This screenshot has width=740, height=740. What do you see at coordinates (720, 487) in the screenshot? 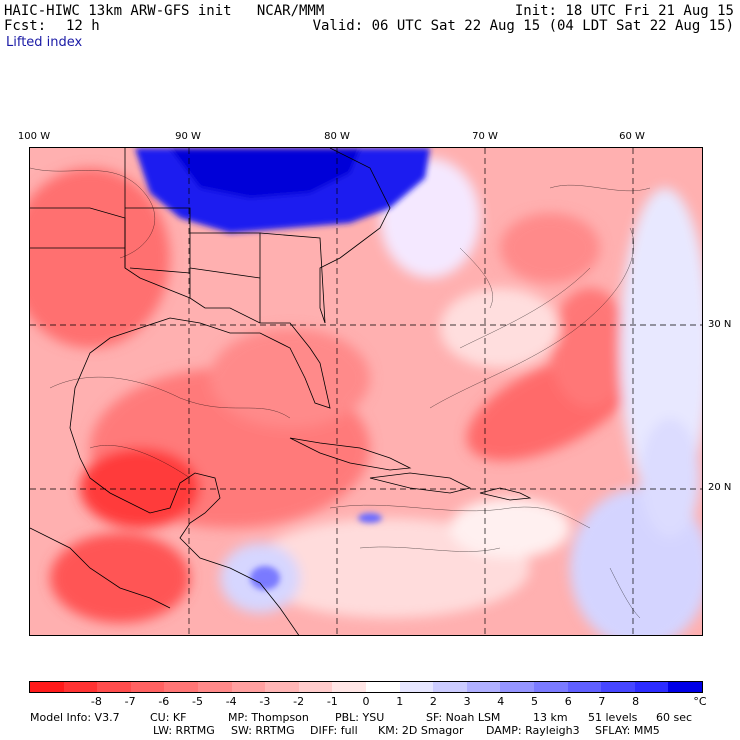
I see `lat-label-20n: 20 N` at bounding box center [720, 487].